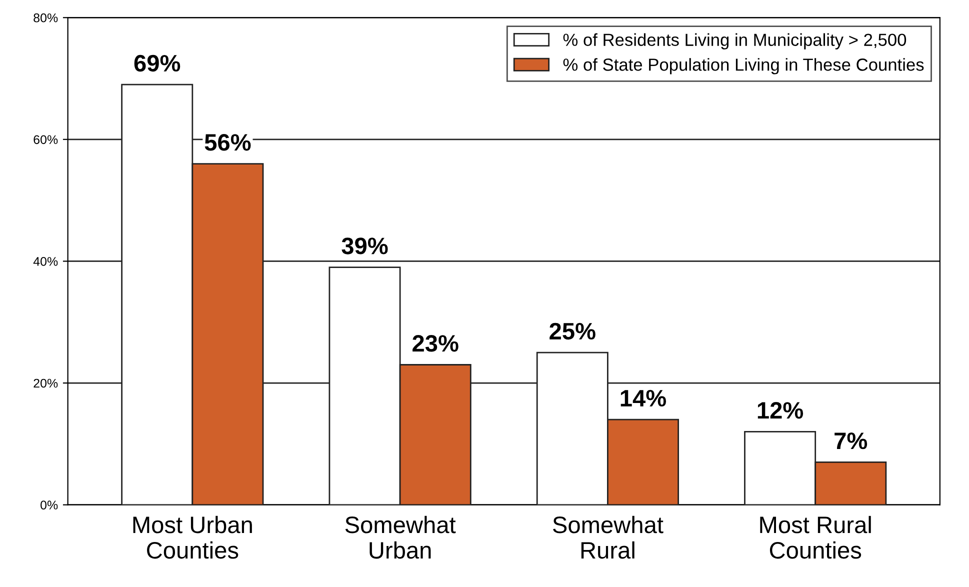 The image size is (969, 587). Describe the element at coordinates (743, 66) in the screenshot. I see `legend-label: % of State Population Living in These Counties` at that location.